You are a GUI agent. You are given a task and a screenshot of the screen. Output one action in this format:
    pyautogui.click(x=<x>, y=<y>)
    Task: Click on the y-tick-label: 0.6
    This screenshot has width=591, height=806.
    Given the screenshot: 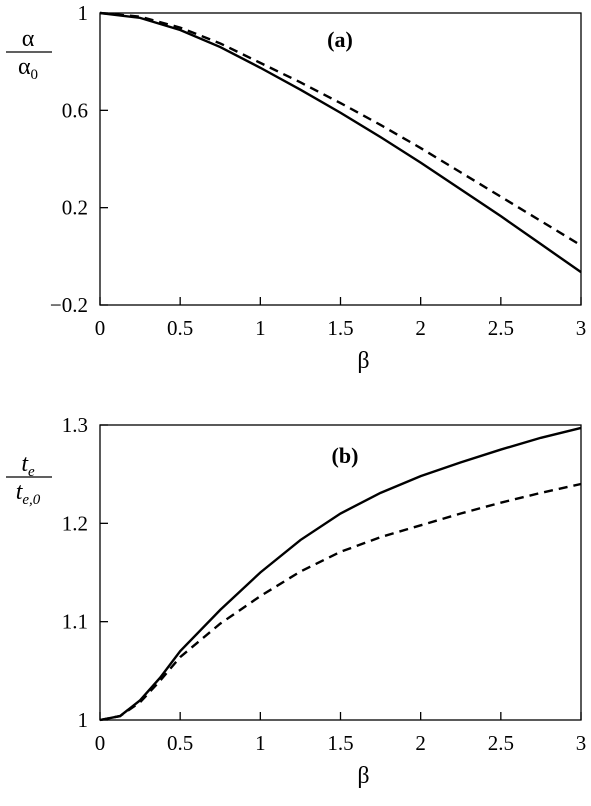 What is the action you would take?
    pyautogui.click(x=75, y=110)
    